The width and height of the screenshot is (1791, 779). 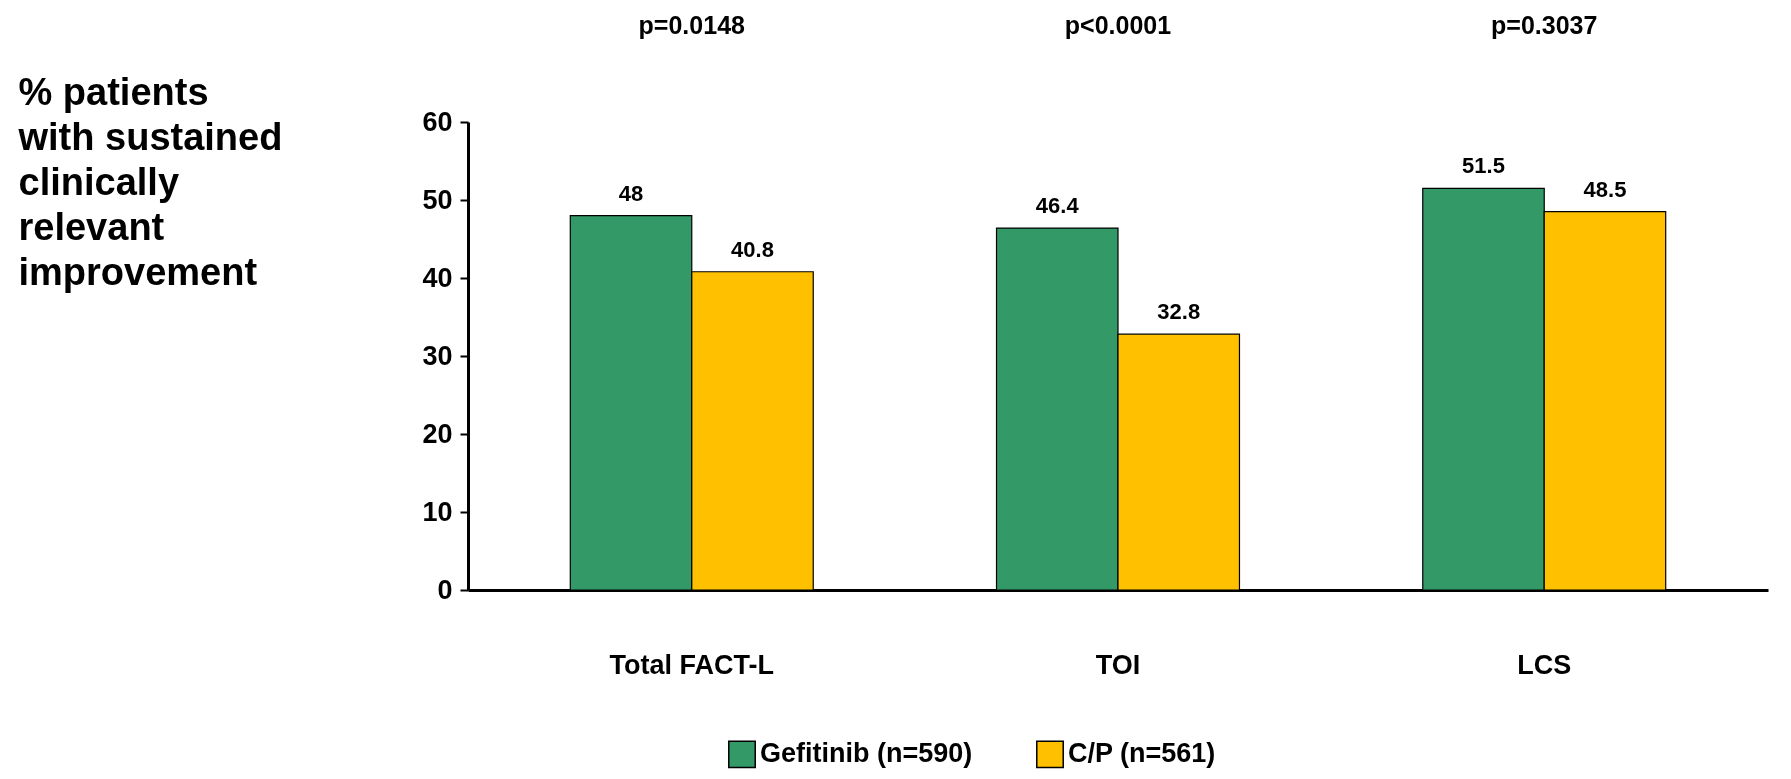 I want to click on x-tick-label: LCS, so click(x=1544, y=664).